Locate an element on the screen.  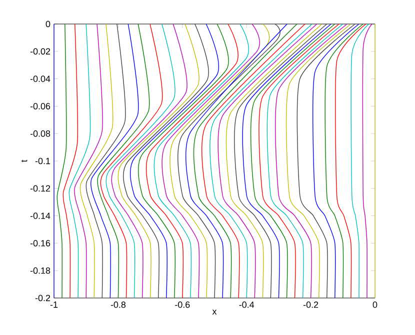
y-tick-label: -0.02 is located at coordinates (40, 51).